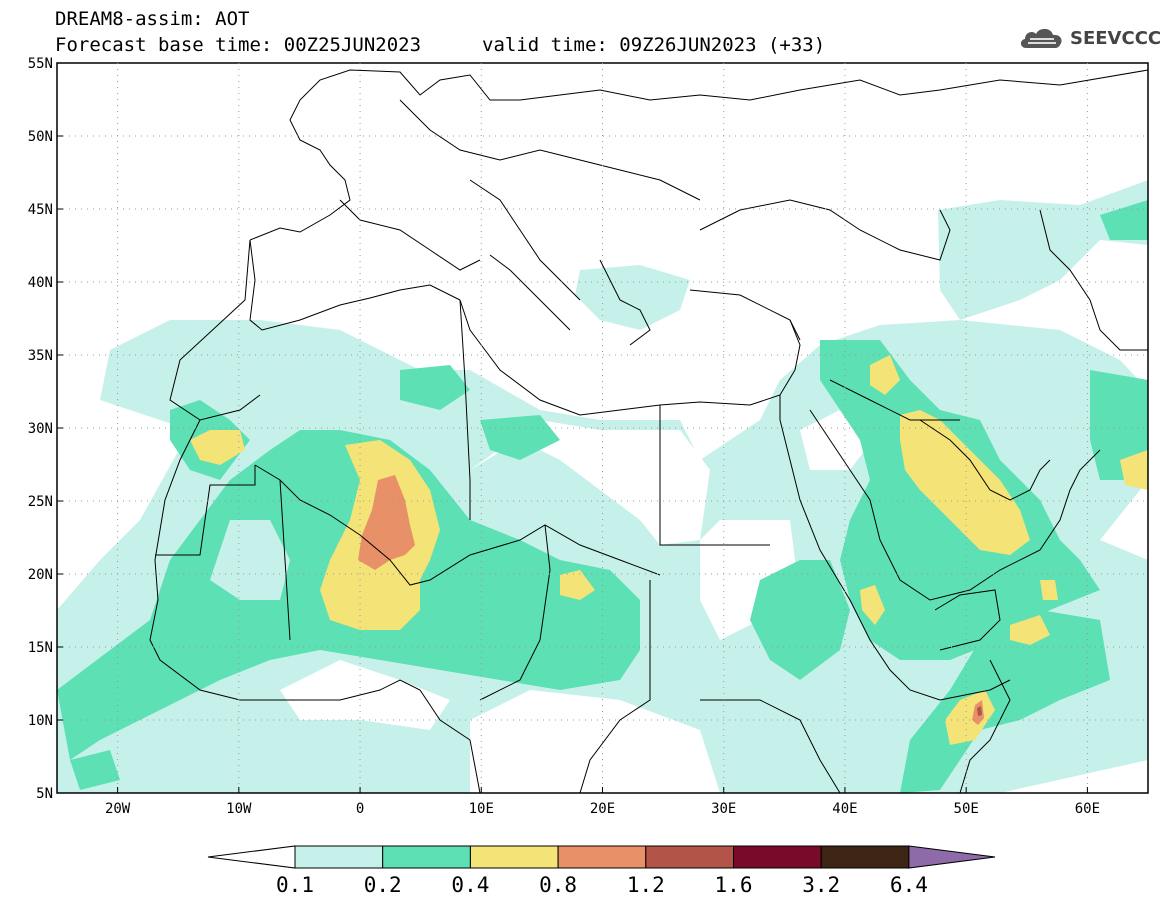 Image resolution: width=1165 pixels, height=905 pixels. I want to click on lon-label: 10E, so click(481, 809).